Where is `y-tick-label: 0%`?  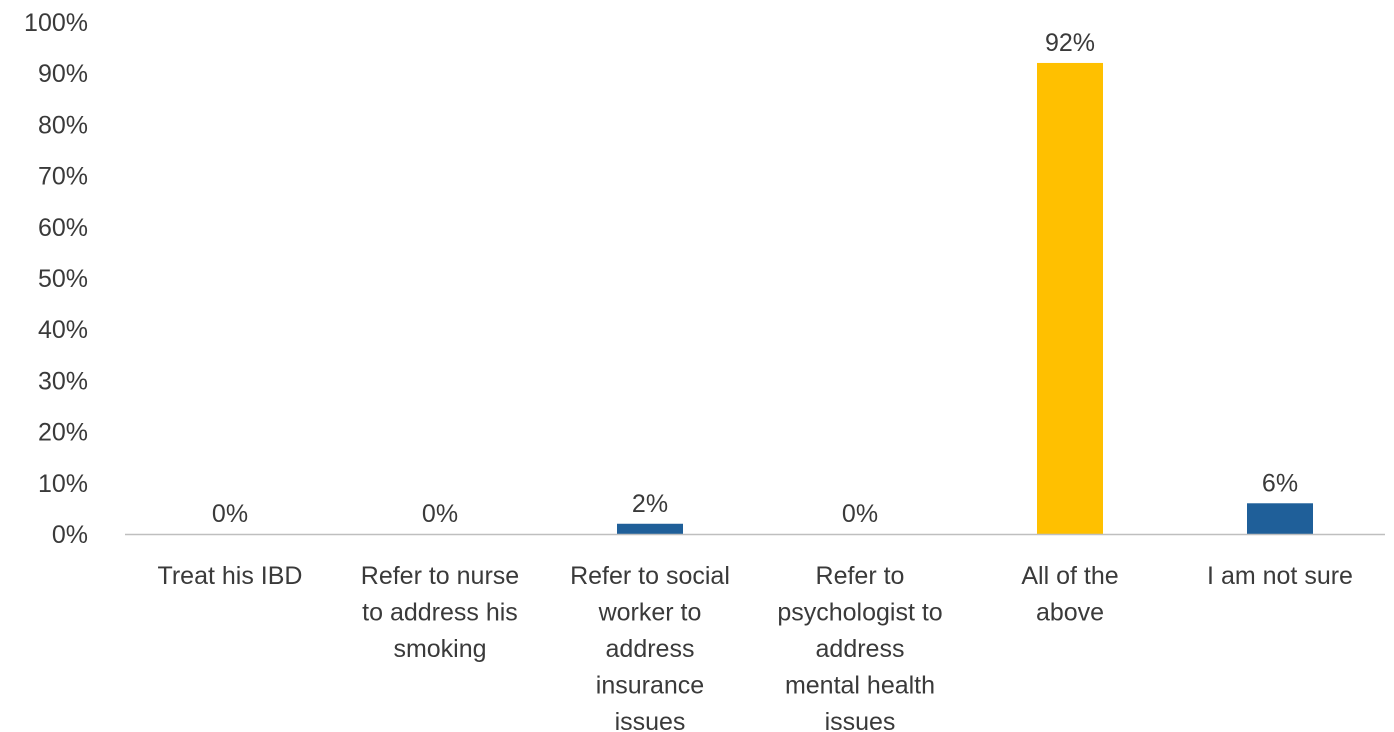 y-tick-label: 0% is located at coordinates (70, 535).